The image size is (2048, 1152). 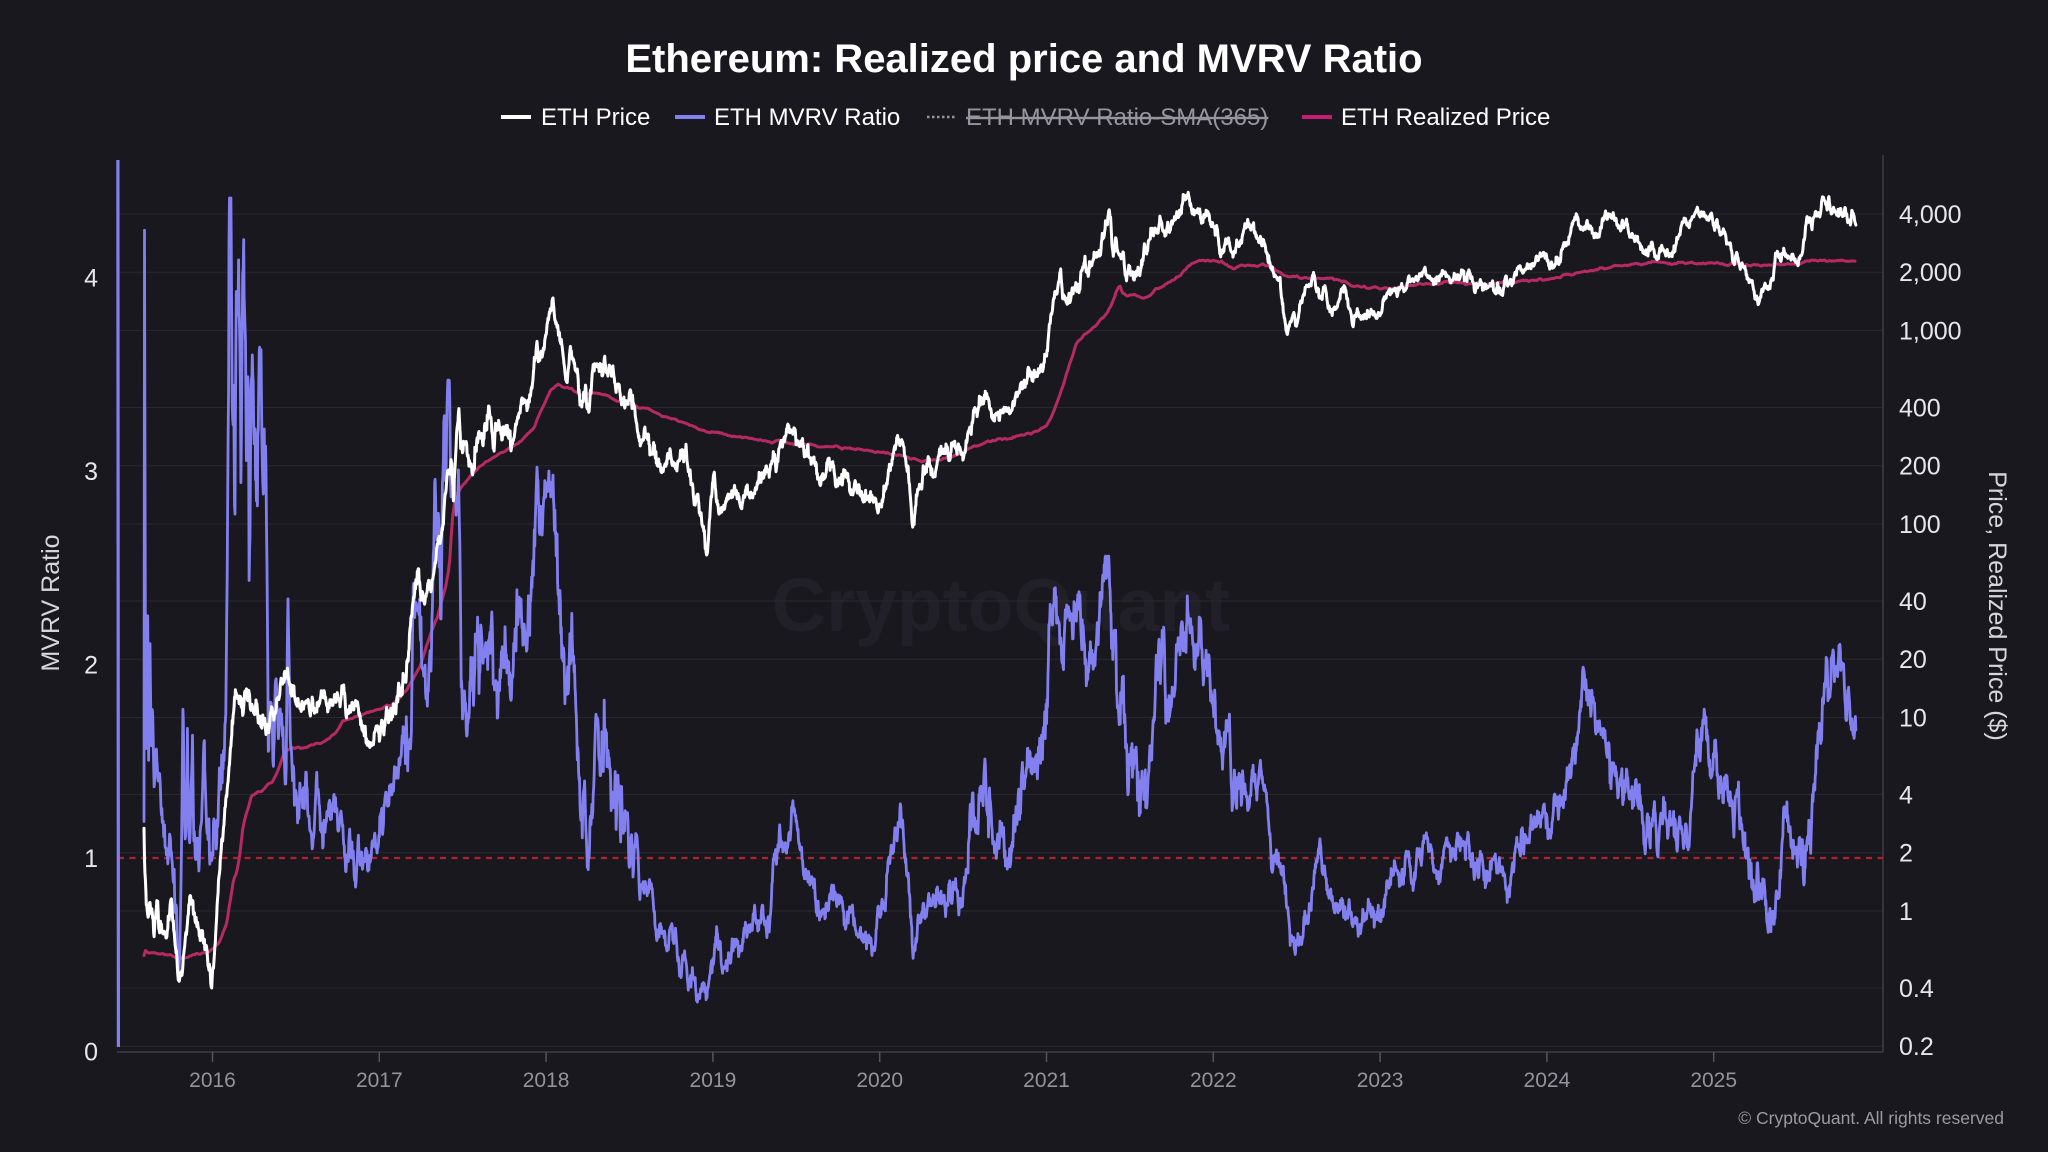 What do you see at coordinates (1913, 718) in the screenshot?
I see `svg-text: 10` at bounding box center [1913, 718].